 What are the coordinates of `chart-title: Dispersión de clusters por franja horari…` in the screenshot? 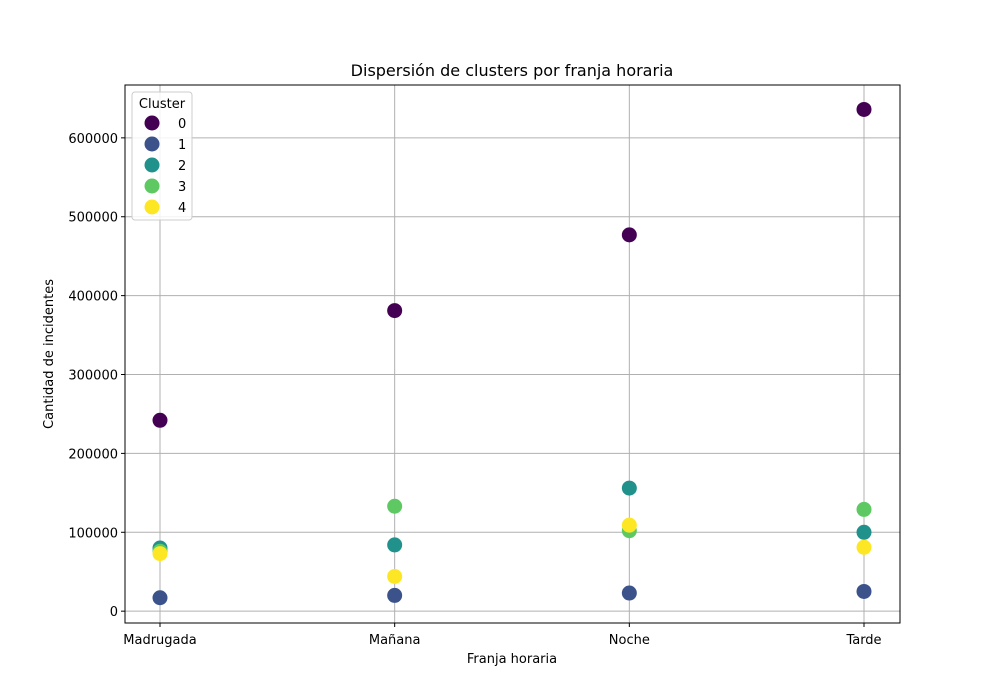 It's located at (512, 70).